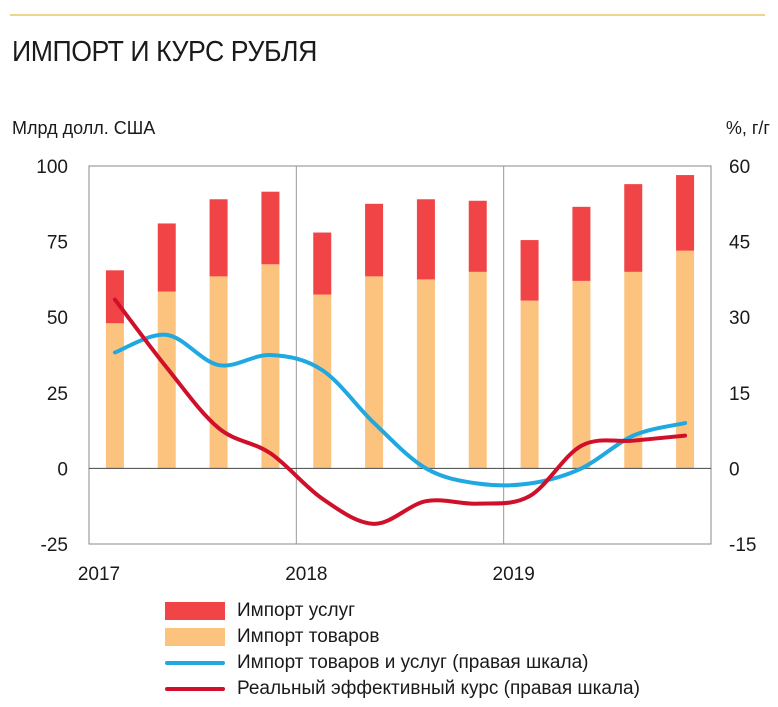  I want to click on legend-label-goods: Импорт товаров, so click(308, 636).